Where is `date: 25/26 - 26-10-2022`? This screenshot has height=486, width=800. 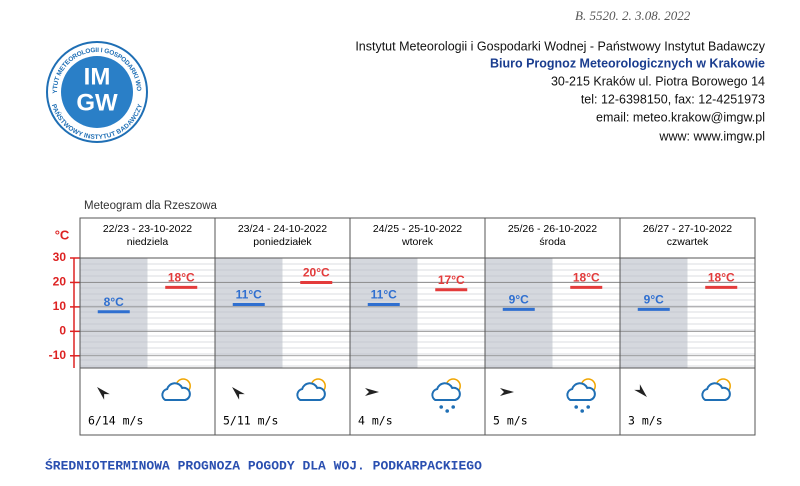
date: 25/26 - 26-10-2022 is located at coordinates (552, 229).